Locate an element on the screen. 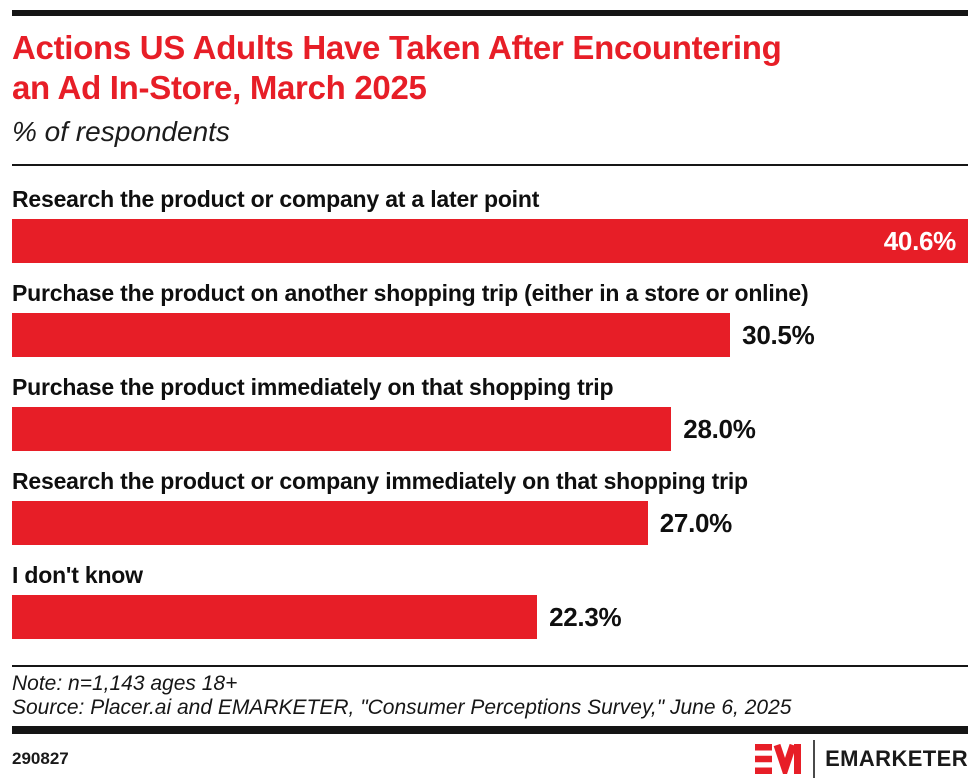 This screenshot has width=980, height=782. emarketer-logo: EMARKETER is located at coordinates (861, 759).